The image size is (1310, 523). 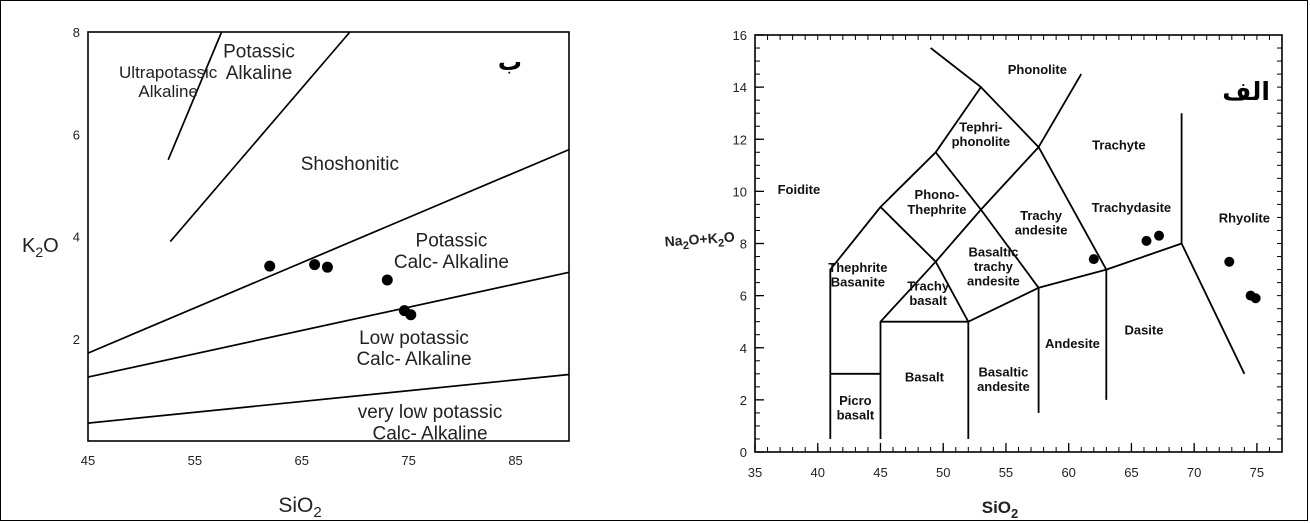 What do you see at coordinates (413, 349) in the screenshot?
I see `region-label: Low potassic Calc- Alkaline` at bounding box center [413, 349].